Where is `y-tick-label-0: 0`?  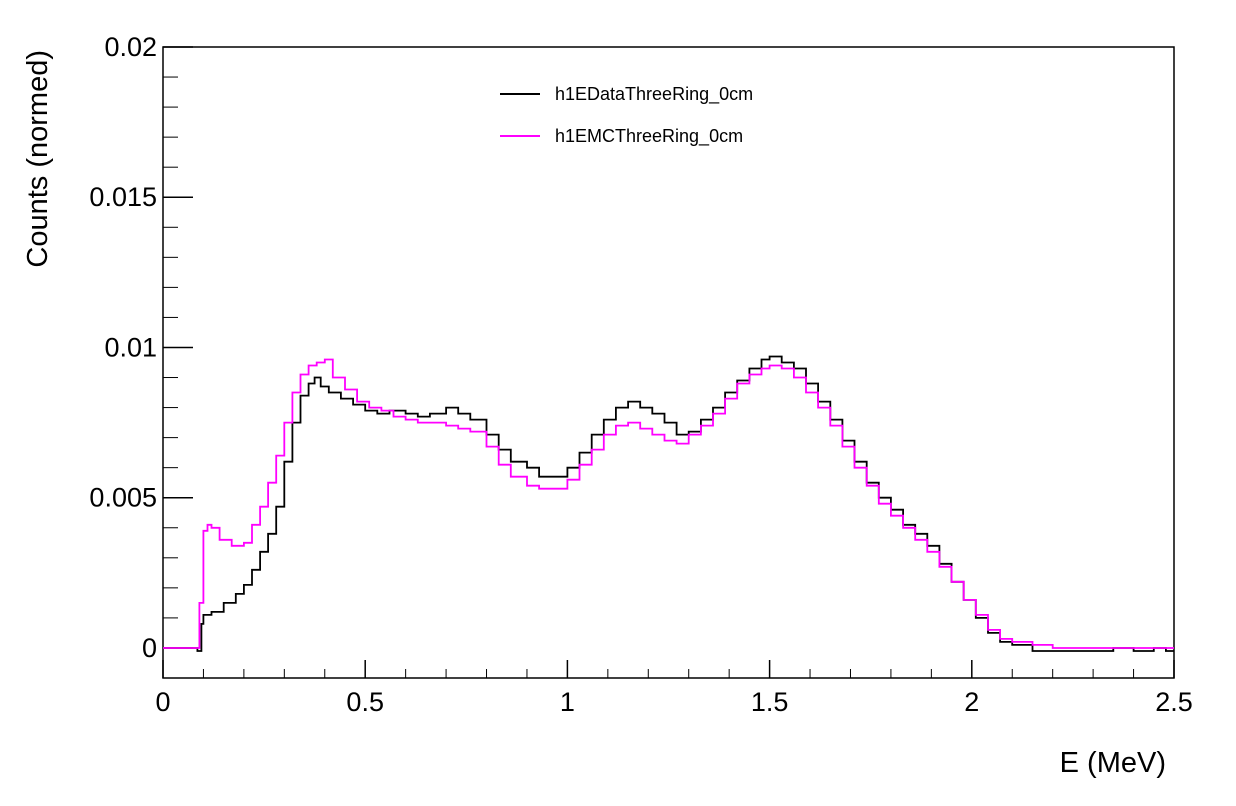 y-tick-label-0: 0 is located at coordinates (149, 648).